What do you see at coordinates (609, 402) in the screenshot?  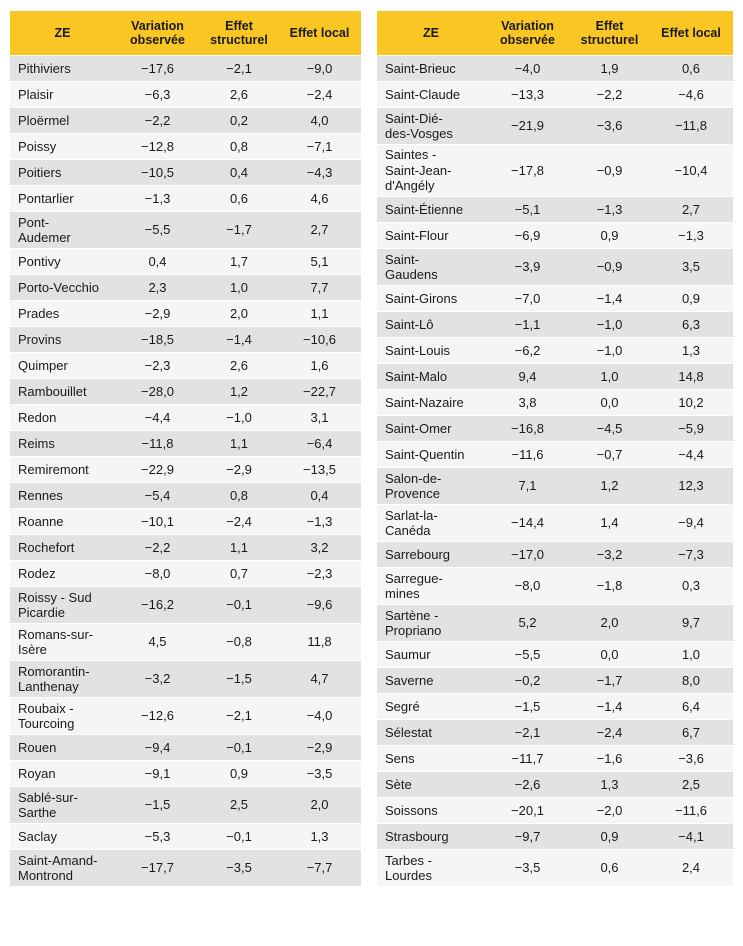 I see `structurel-cell: 0,0` at bounding box center [609, 402].